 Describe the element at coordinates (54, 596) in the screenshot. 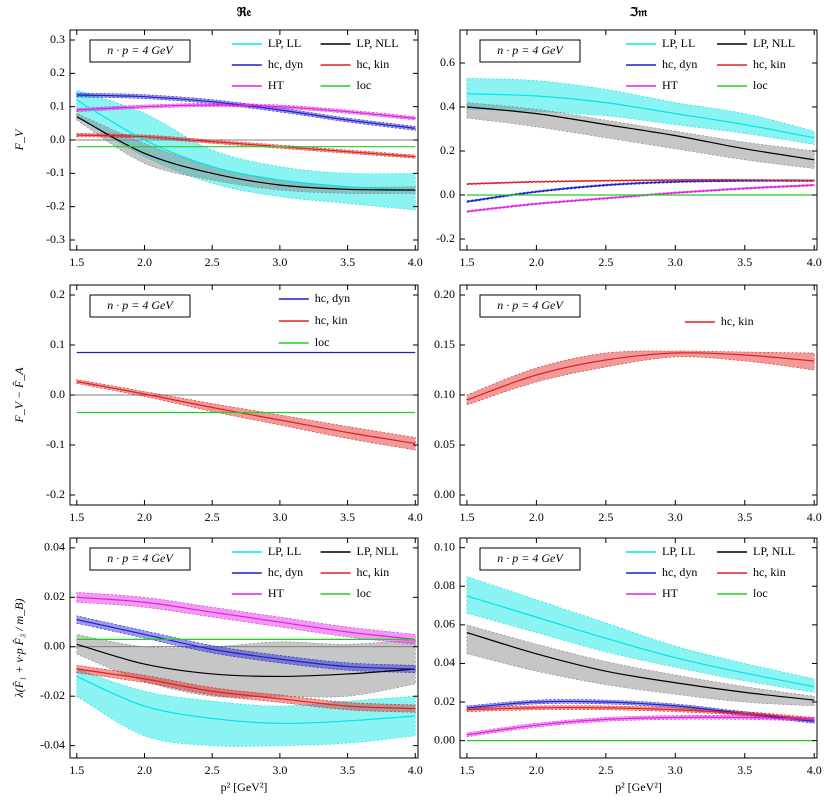

I see `y-tick-label: 0.02` at that location.